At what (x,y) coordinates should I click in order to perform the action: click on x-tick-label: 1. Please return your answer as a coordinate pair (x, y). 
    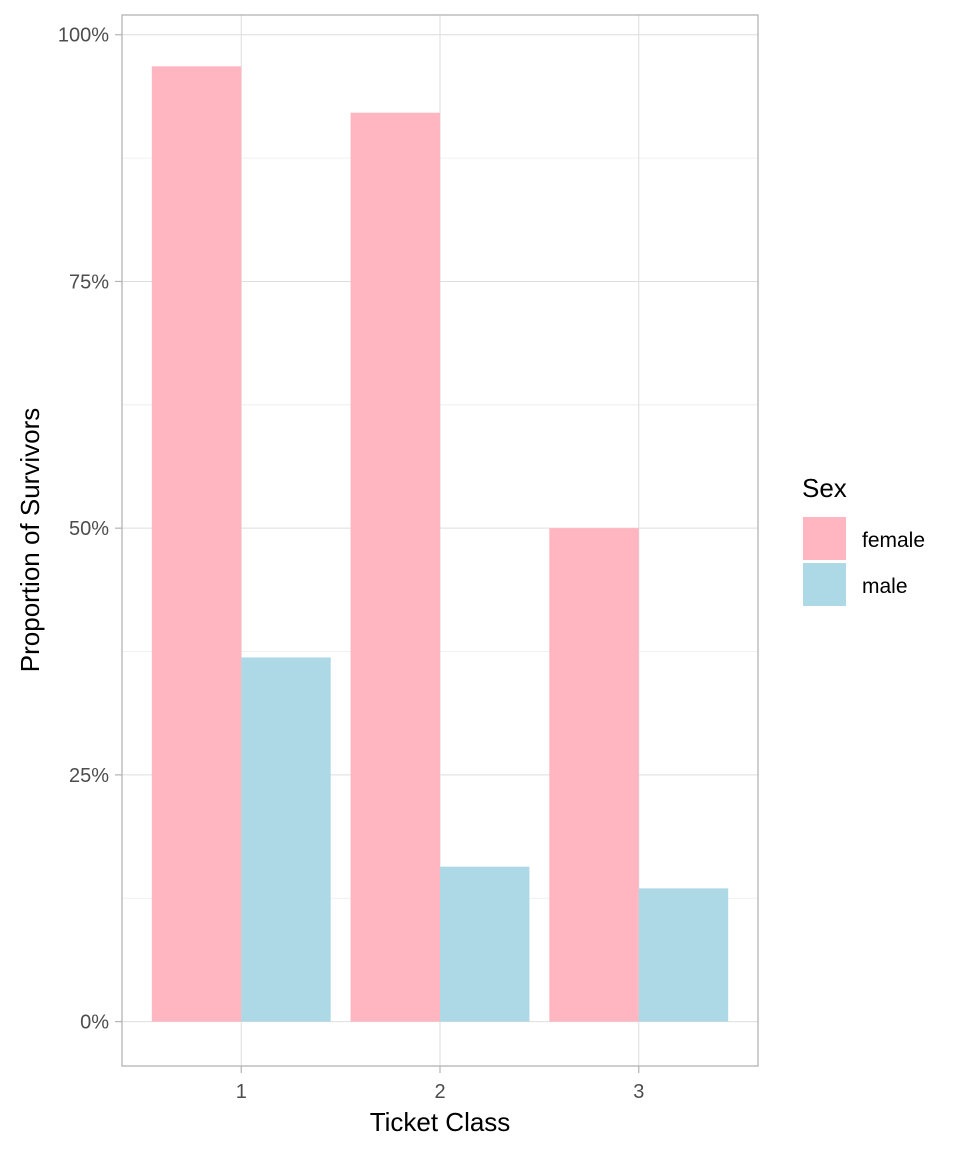
    Looking at the image, I should click on (241, 1092).